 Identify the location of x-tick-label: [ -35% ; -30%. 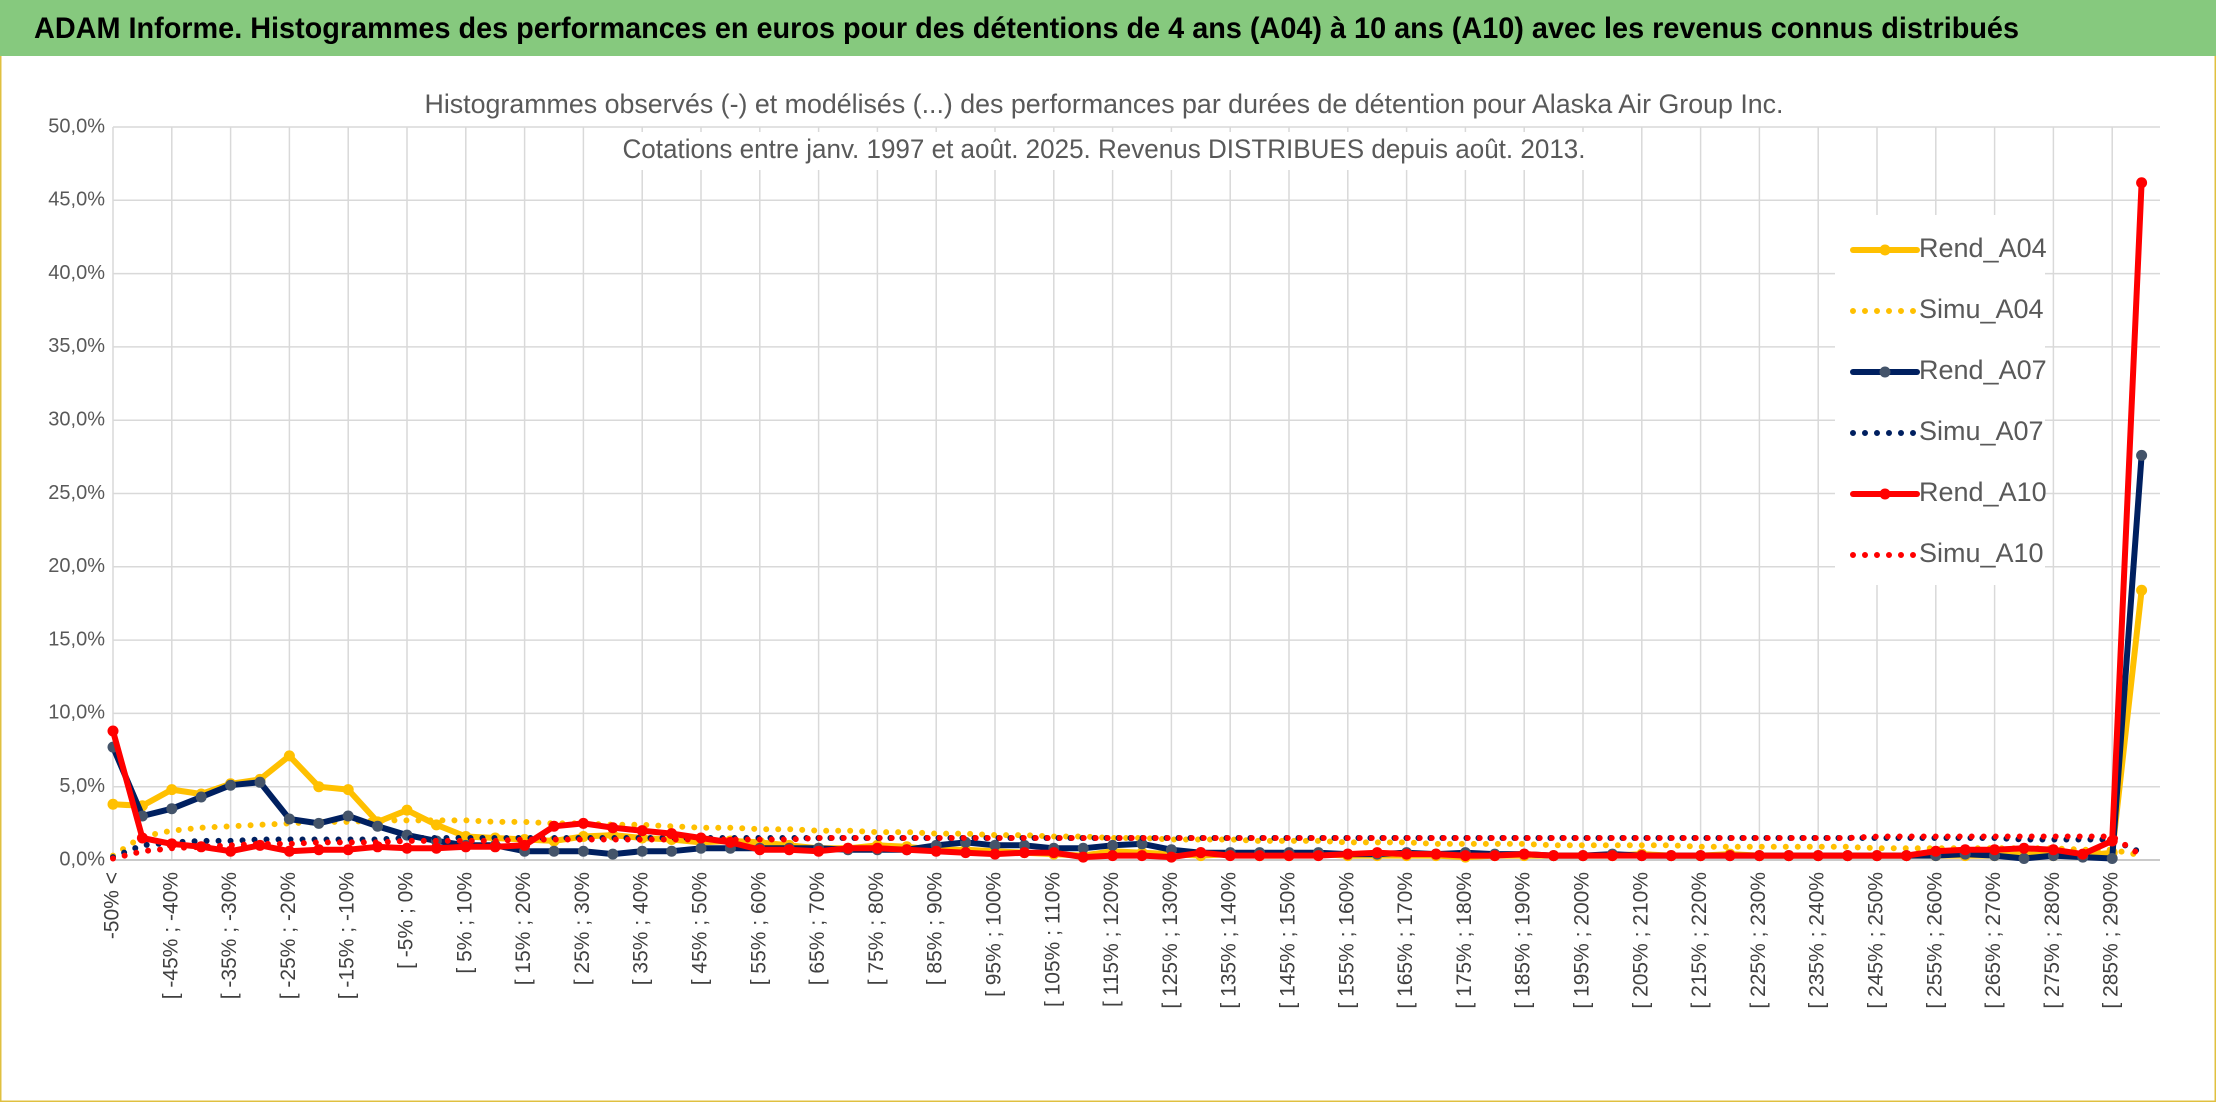
(229, 935).